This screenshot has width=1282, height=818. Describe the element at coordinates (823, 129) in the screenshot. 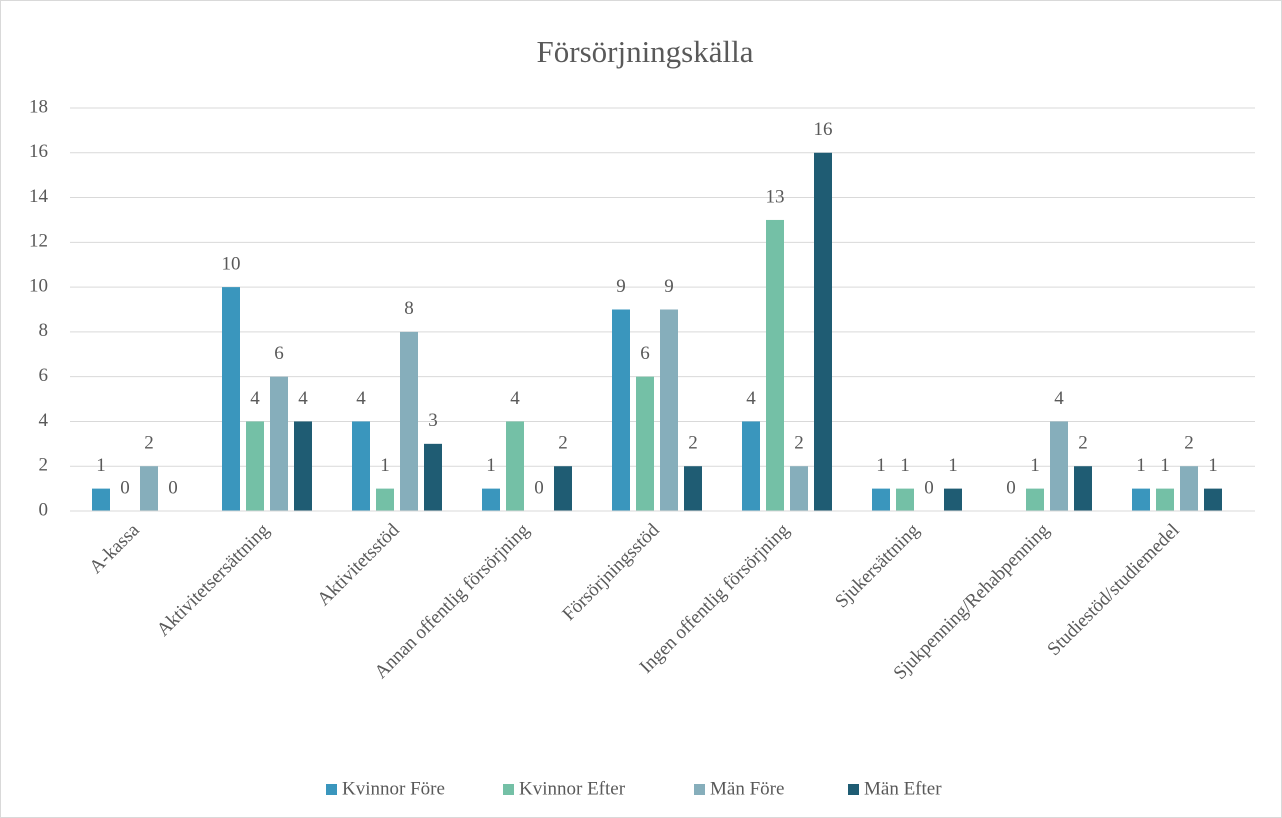

I see `data-label: 16` at that location.